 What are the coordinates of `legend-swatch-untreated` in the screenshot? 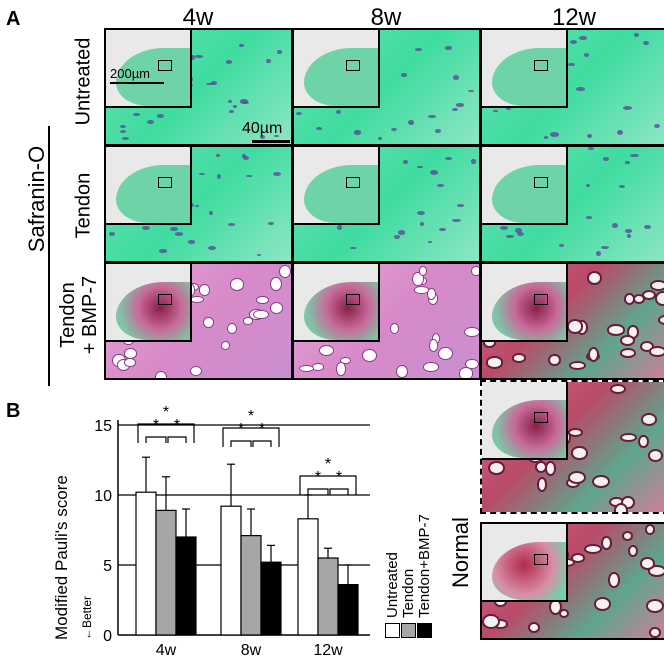 It's located at (392, 630).